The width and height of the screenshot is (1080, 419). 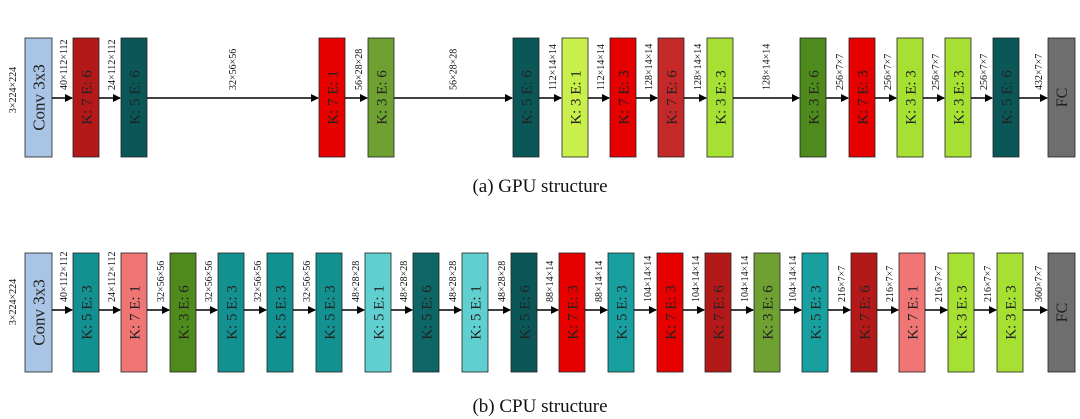 I want to click on edge-shape-label: 56×28×28, so click(x=454, y=69).